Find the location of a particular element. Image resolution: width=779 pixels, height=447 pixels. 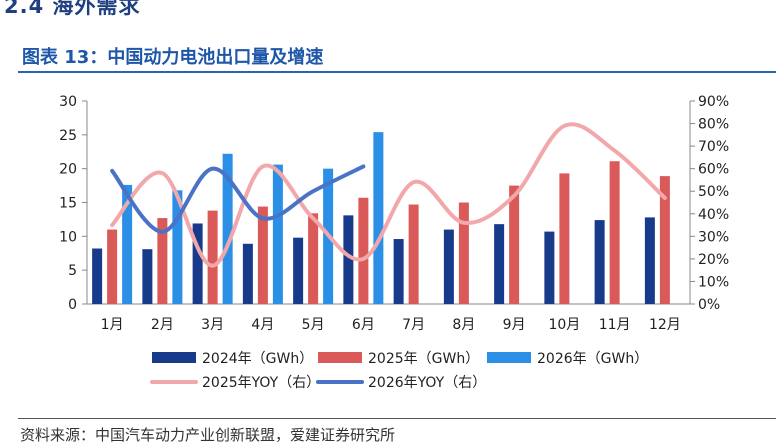

left-tick-label: 10 is located at coordinates (68, 237).